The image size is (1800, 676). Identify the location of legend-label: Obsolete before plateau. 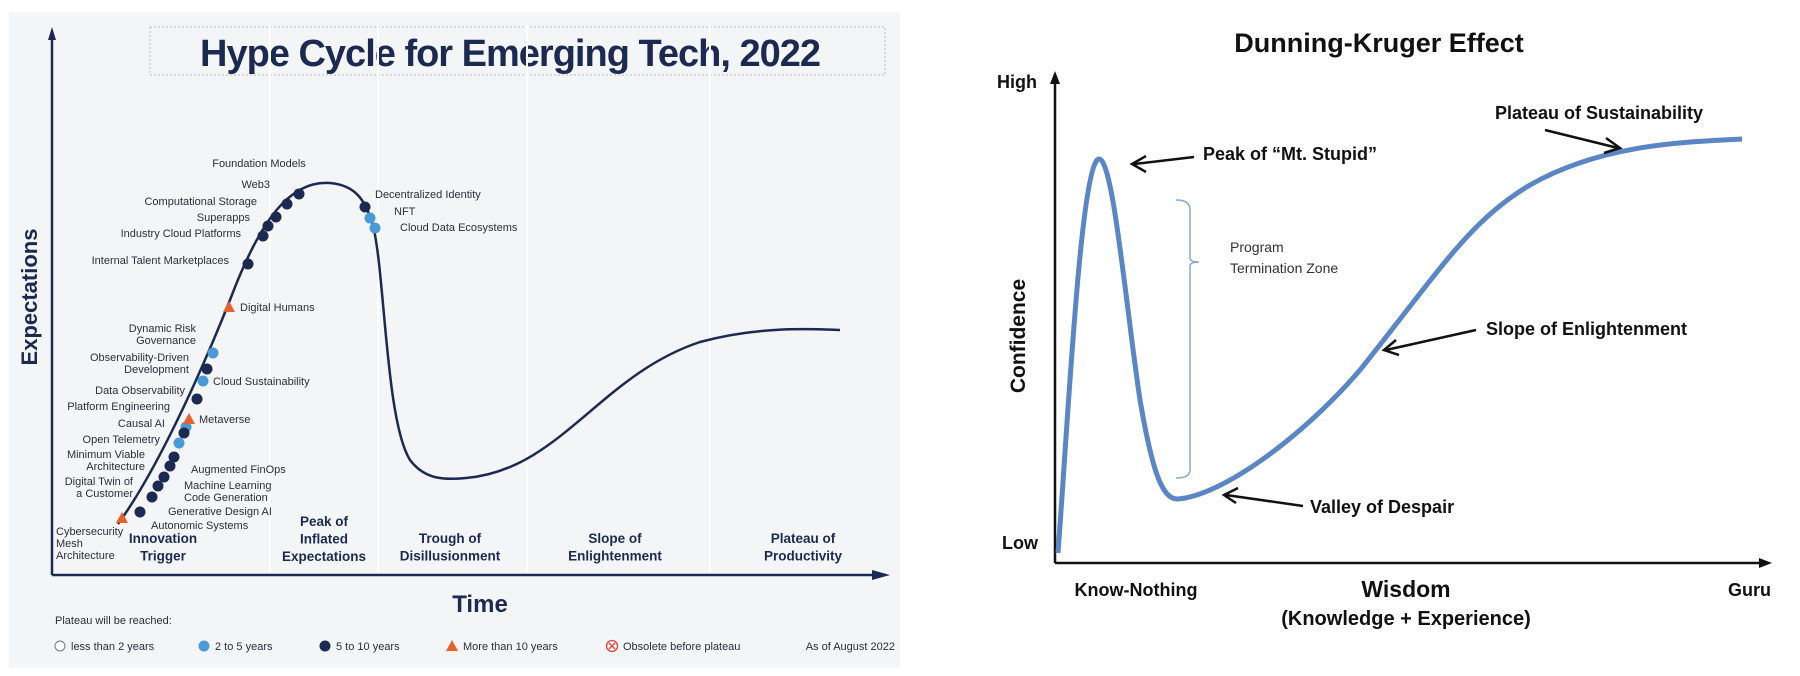
(681, 647).